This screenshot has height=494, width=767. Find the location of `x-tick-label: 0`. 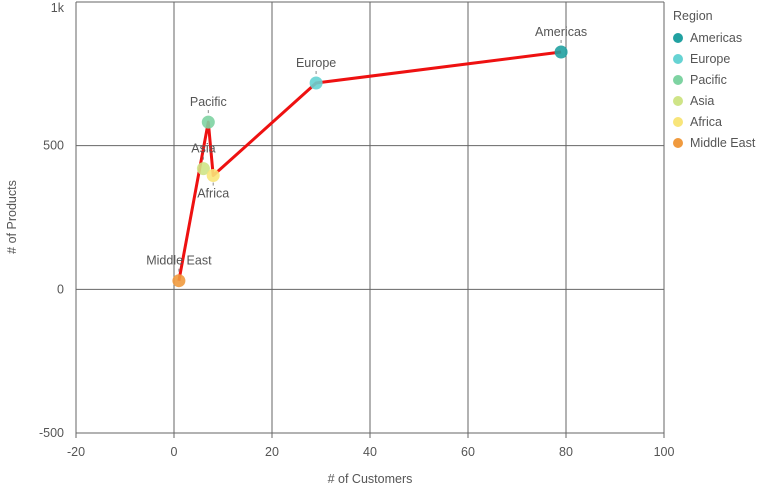

x-tick-label: 0 is located at coordinates (174, 452).